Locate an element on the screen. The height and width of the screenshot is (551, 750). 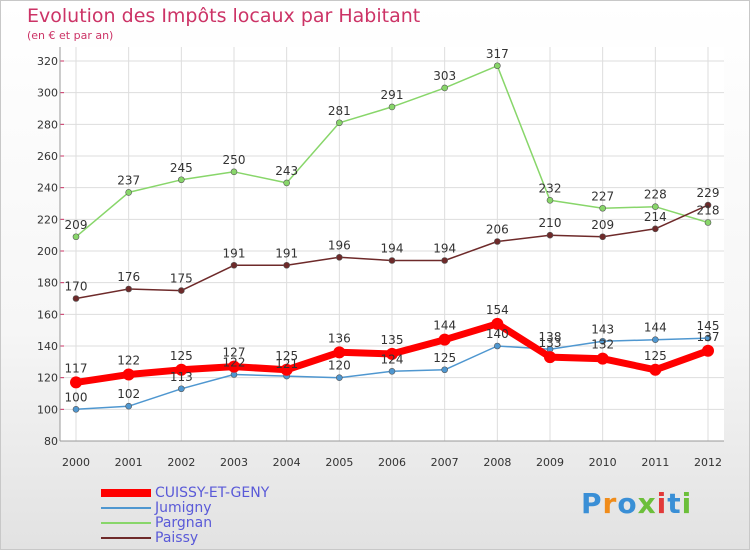
data-label: 250 is located at coordinates (234, 160).